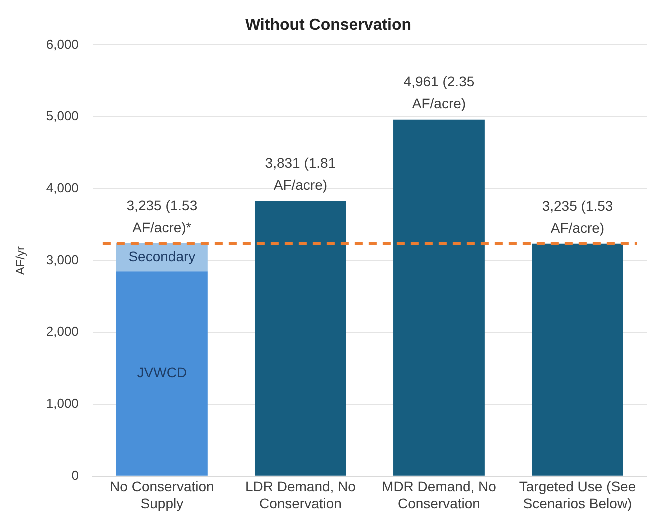  I want to click on y-tick-label: 1,000, so click(62, 404).